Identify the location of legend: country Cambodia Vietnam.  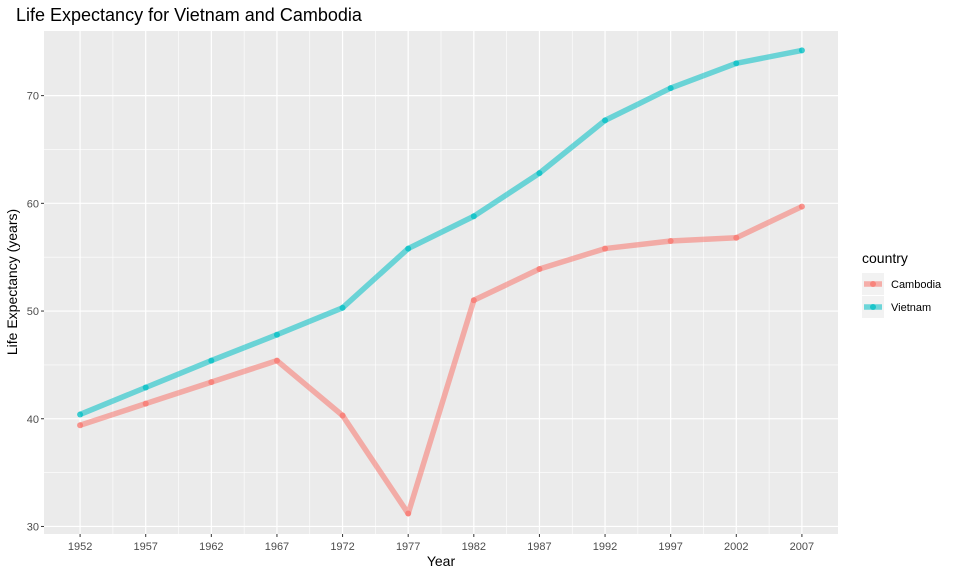
(902, 284).